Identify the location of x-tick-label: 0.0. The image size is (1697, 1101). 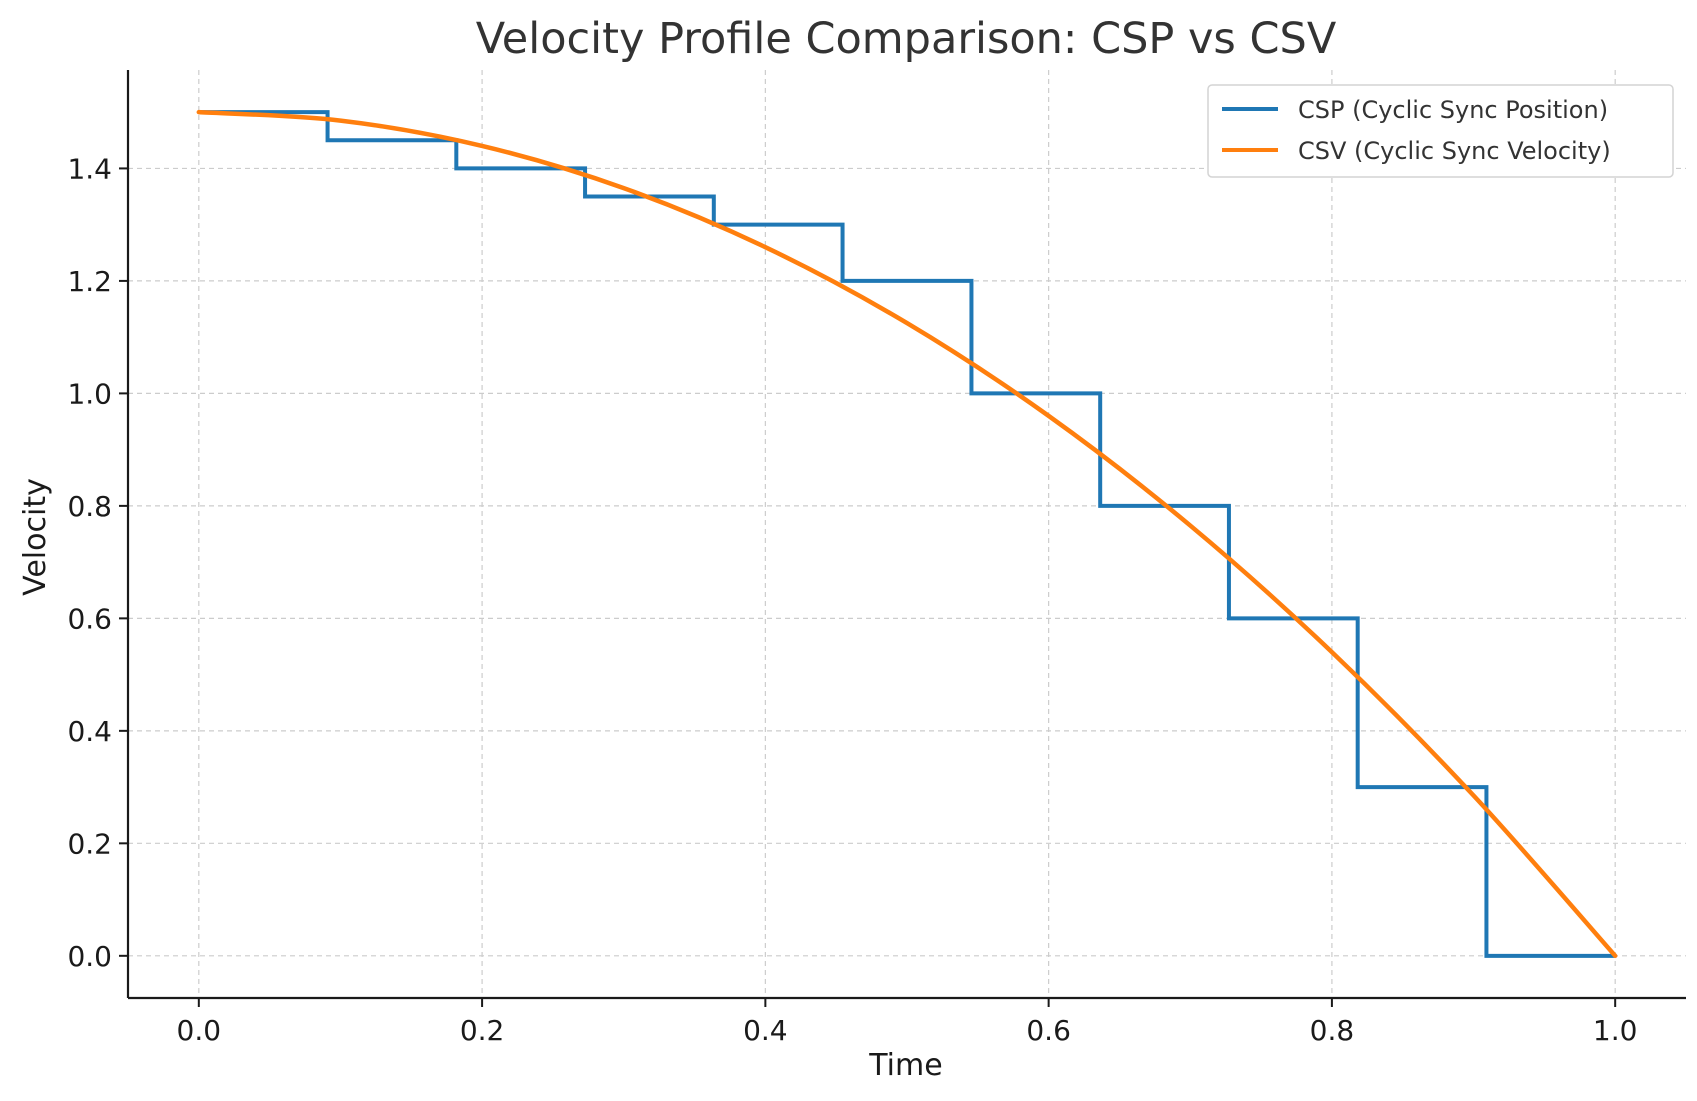
(199, 1030).